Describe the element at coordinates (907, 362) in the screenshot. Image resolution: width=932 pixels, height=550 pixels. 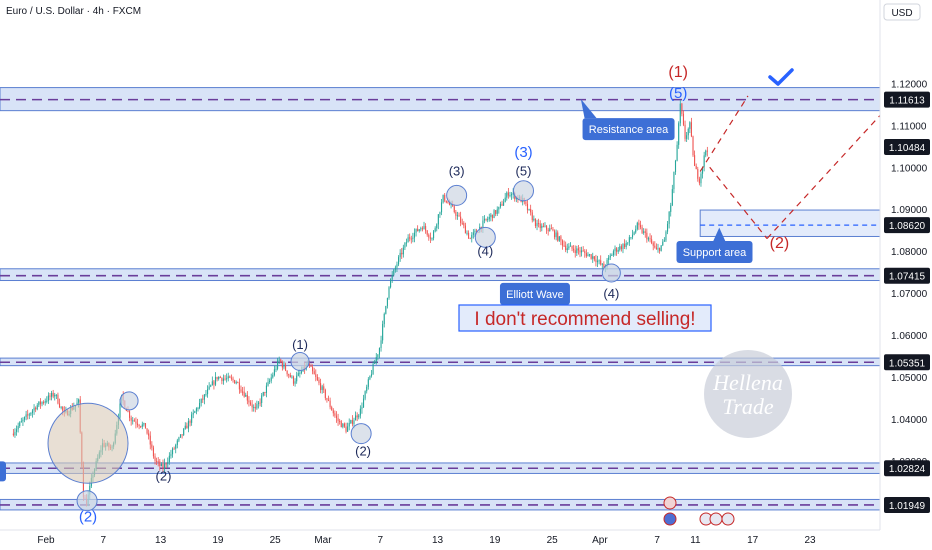
I see `price-tag` at that location.